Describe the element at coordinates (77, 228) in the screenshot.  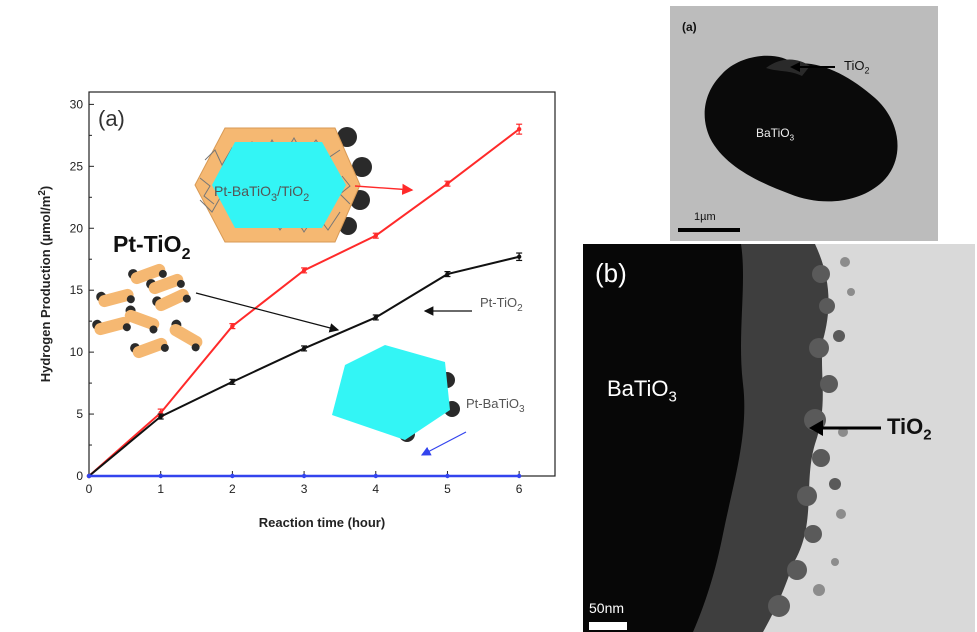
I see `y-tick-label: 20` at that location.